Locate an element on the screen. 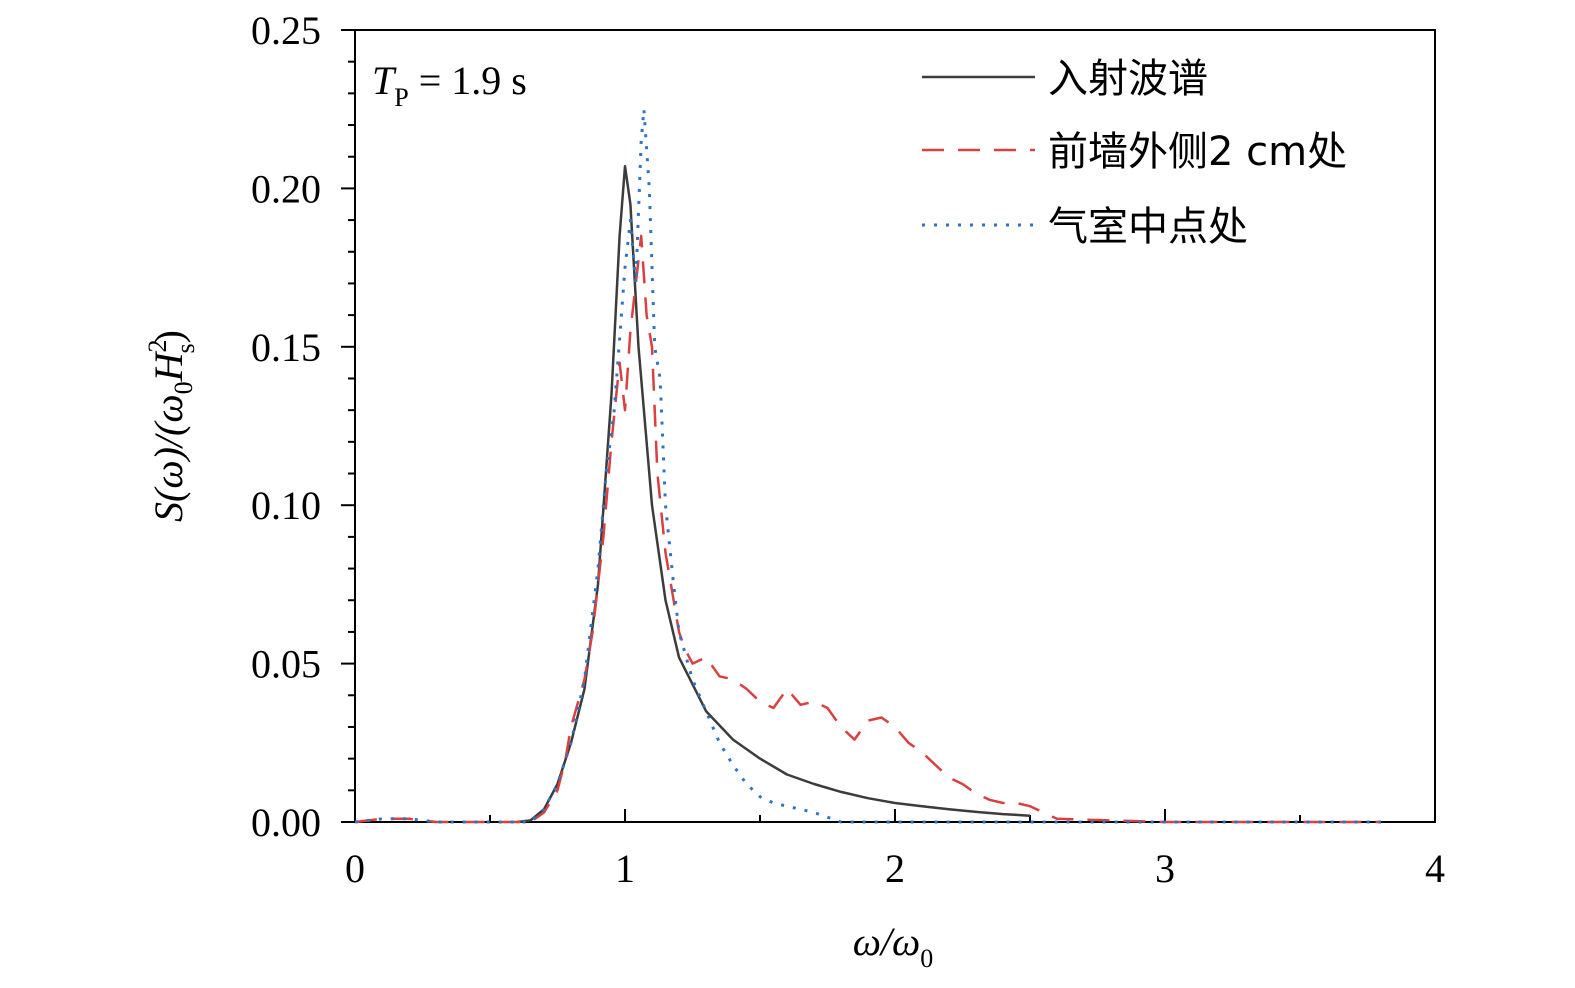 Image resolution: width=1575 pixels, height=988 pixels. y-tick-label: 0.20 is located at coordinates (286, 188).